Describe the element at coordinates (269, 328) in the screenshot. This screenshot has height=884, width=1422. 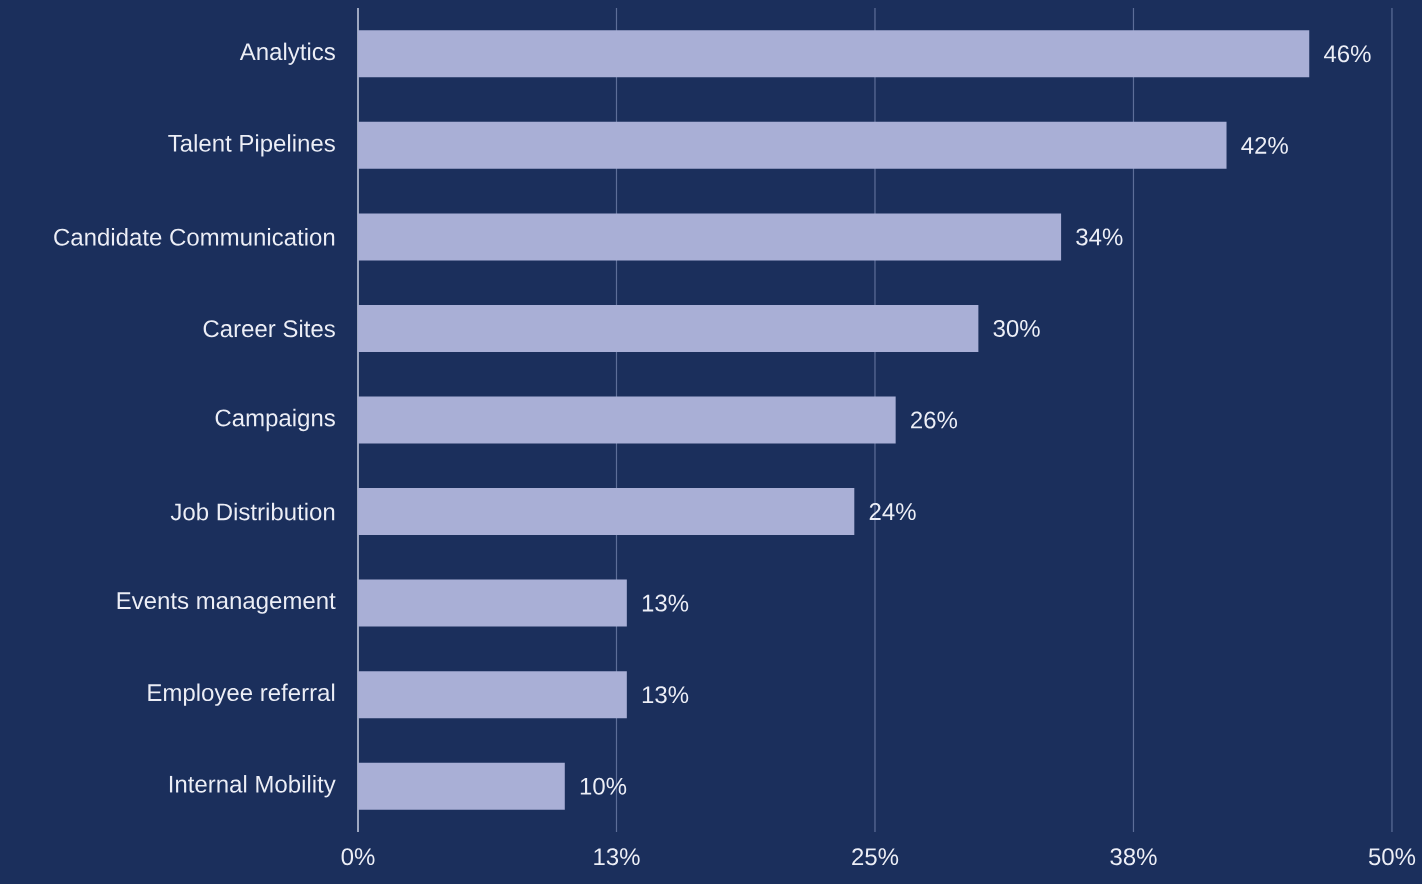
I see `y-tick-label: Career Sites` at that location.